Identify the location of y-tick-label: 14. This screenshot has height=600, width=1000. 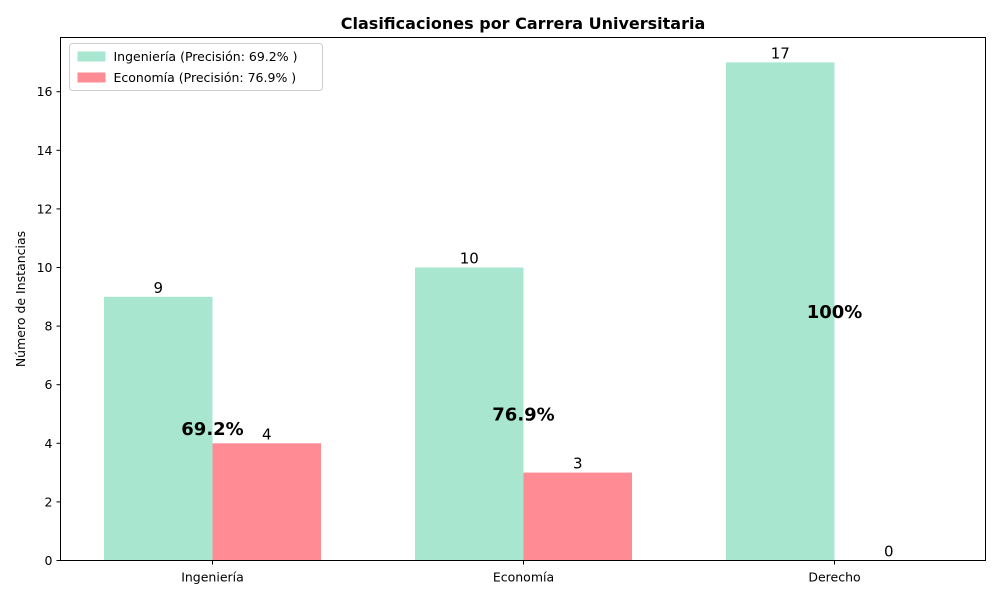
(45, 150).